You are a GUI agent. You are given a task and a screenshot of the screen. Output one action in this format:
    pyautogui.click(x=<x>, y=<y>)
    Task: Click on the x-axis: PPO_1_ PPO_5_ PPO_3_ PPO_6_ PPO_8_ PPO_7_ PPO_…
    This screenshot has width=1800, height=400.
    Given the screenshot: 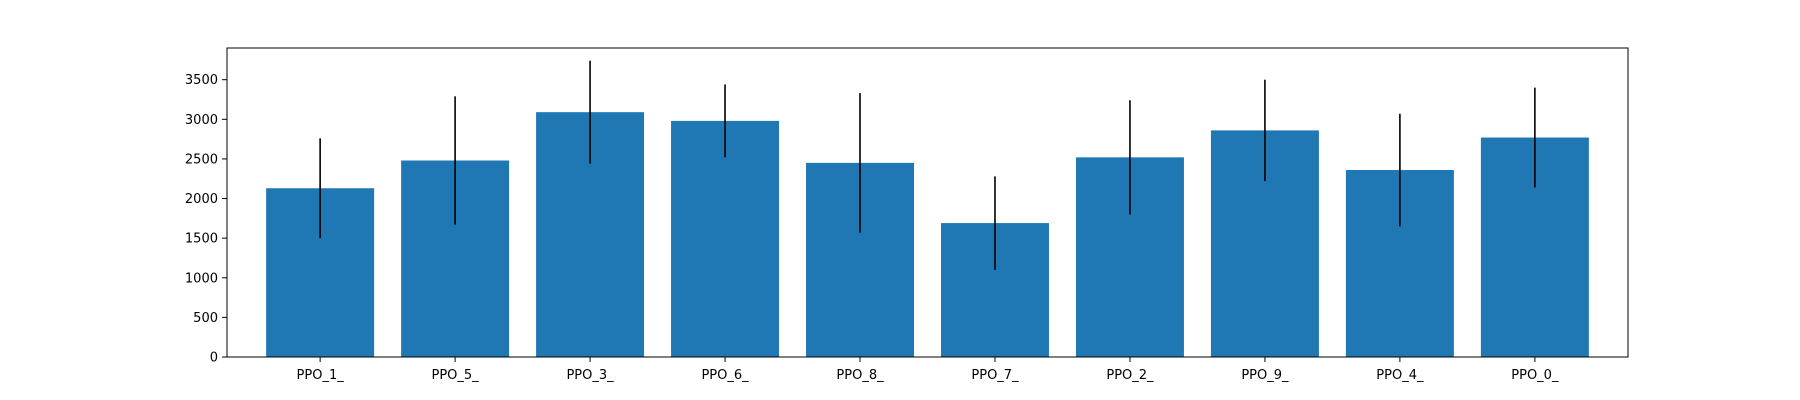 What is the action you would take?
    pyautogui.click(x=928, y=370)
    